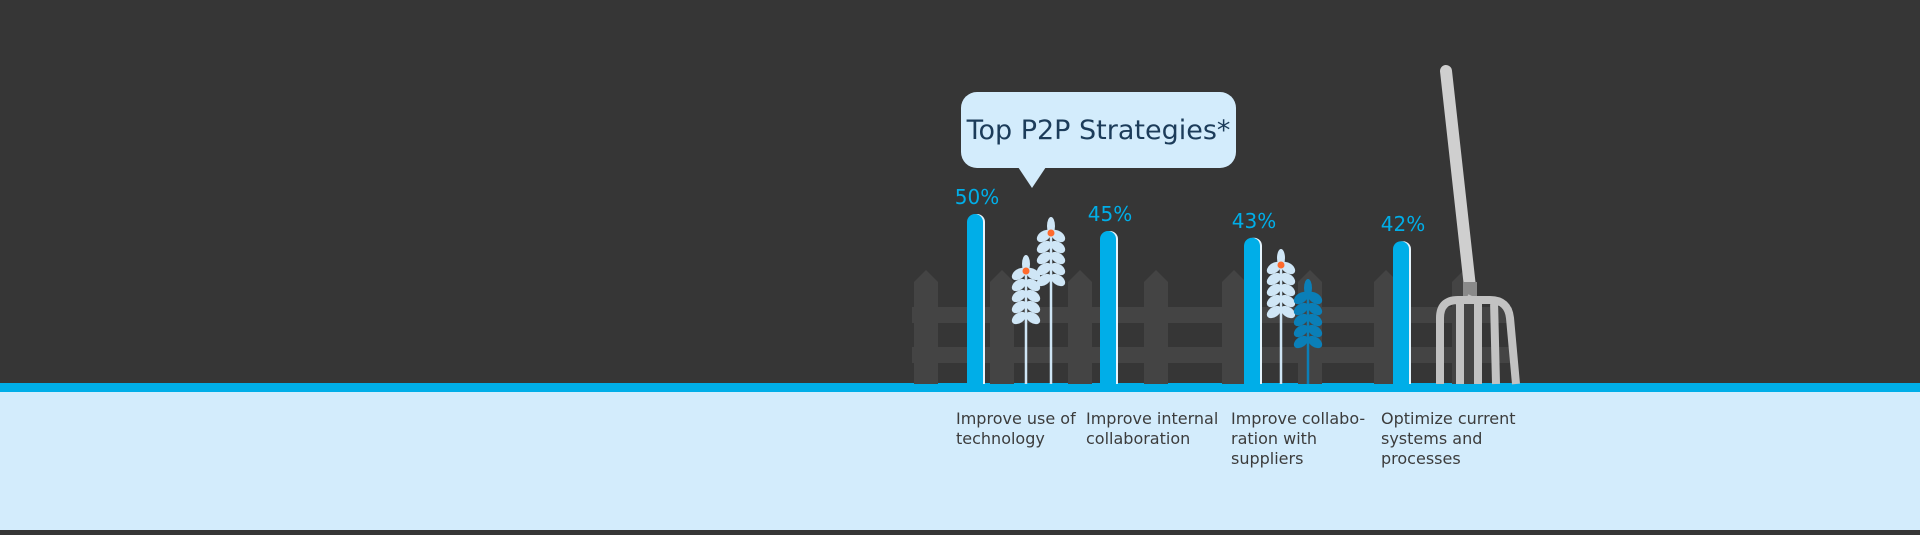  What do you see at coordinates (1298, 438) in the screenshot?
I see `category-label: Improve collabo- ration with suppliers` at bounding box center [1298, 438].